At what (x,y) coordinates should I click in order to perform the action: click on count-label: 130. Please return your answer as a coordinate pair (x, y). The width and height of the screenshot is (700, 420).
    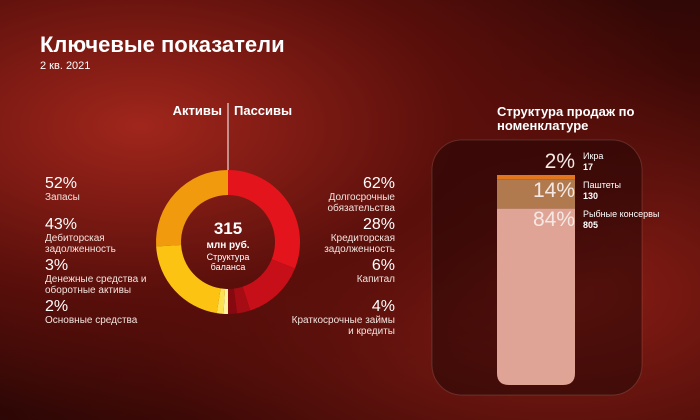
    Looking at the image, I should click on (591, 196).